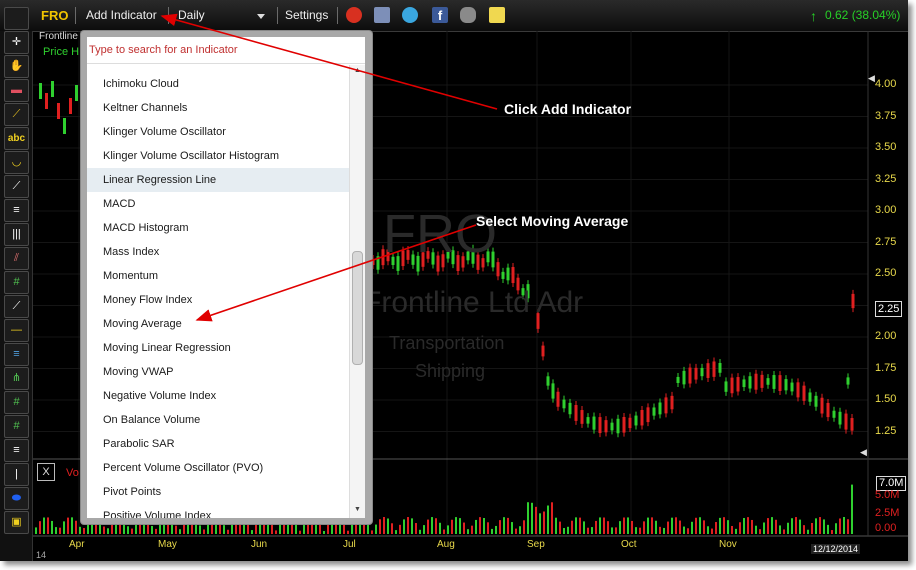  I want to click on indicator-item: Keltner Channels, so click(145, 108).